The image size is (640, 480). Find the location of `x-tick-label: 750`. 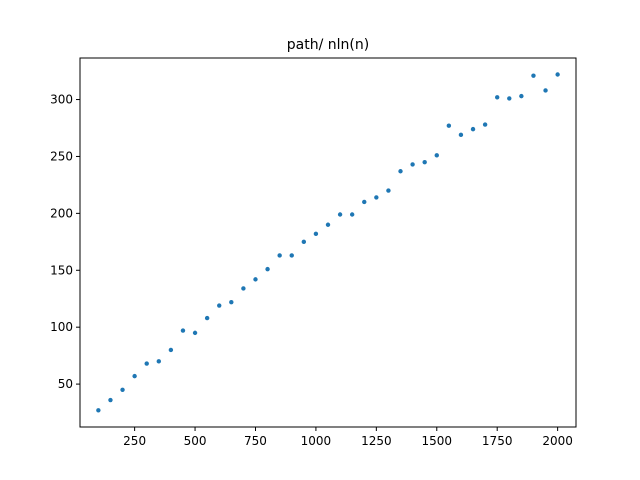

x-tick-label: 750 is located at coordinates (255, 441).